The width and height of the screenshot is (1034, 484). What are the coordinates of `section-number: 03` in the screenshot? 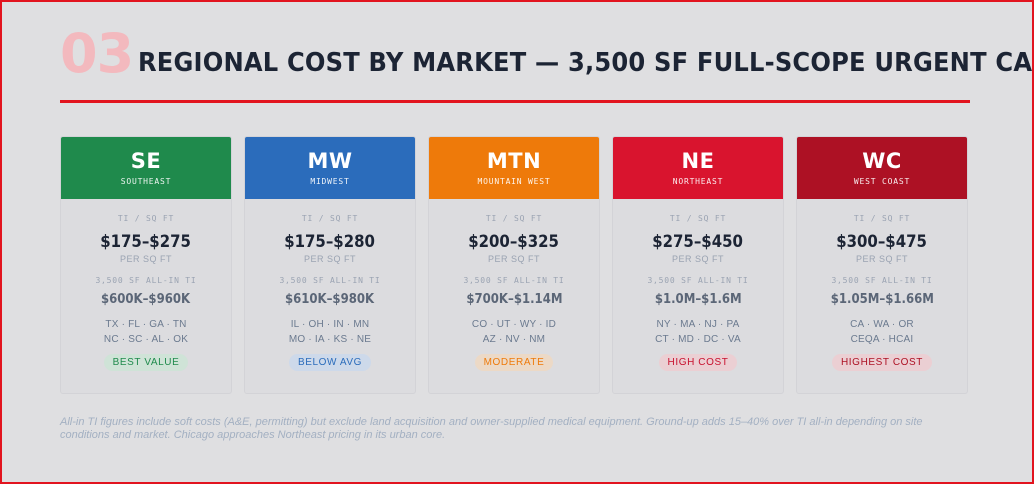 It's located at (97, 53).